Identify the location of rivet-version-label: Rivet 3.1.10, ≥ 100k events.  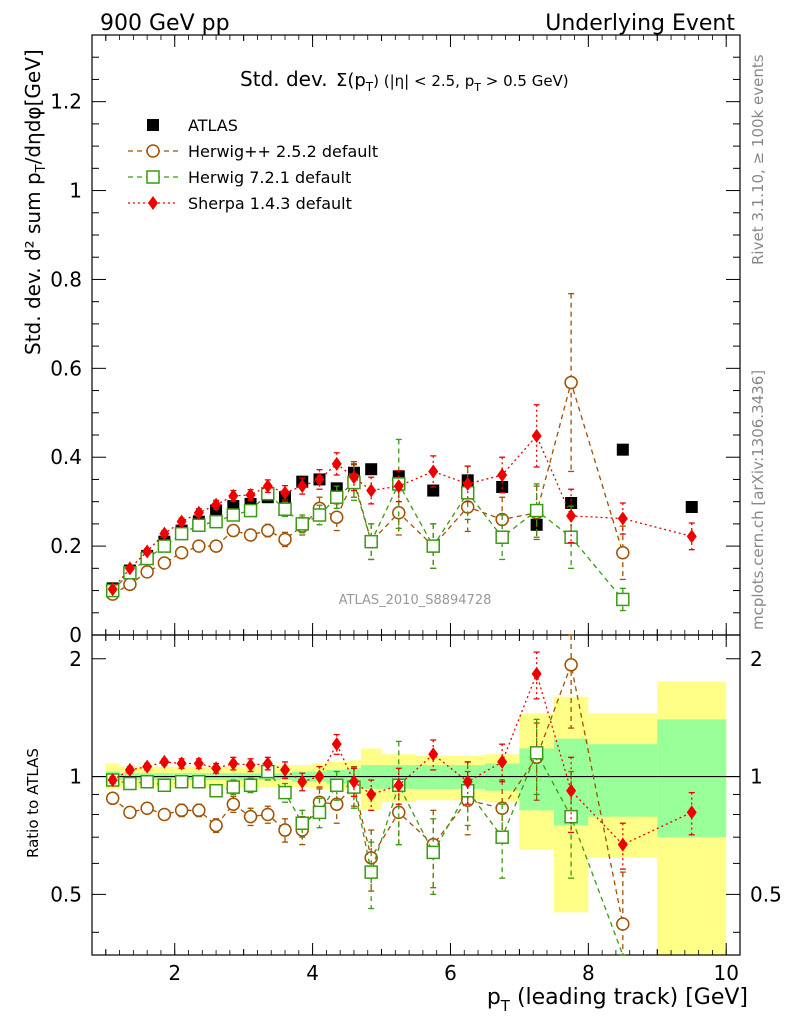
(758, 159).